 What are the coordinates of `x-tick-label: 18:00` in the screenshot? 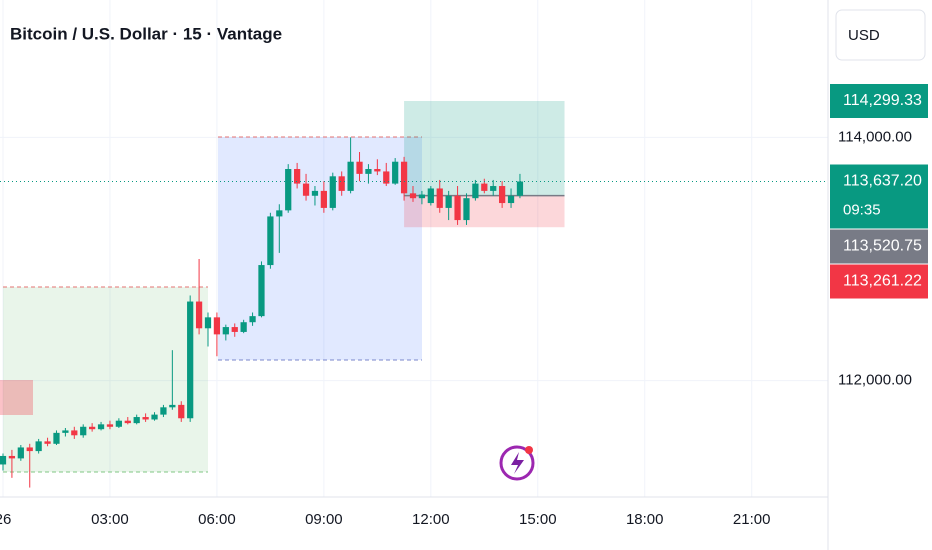 It's located at (645, 519).